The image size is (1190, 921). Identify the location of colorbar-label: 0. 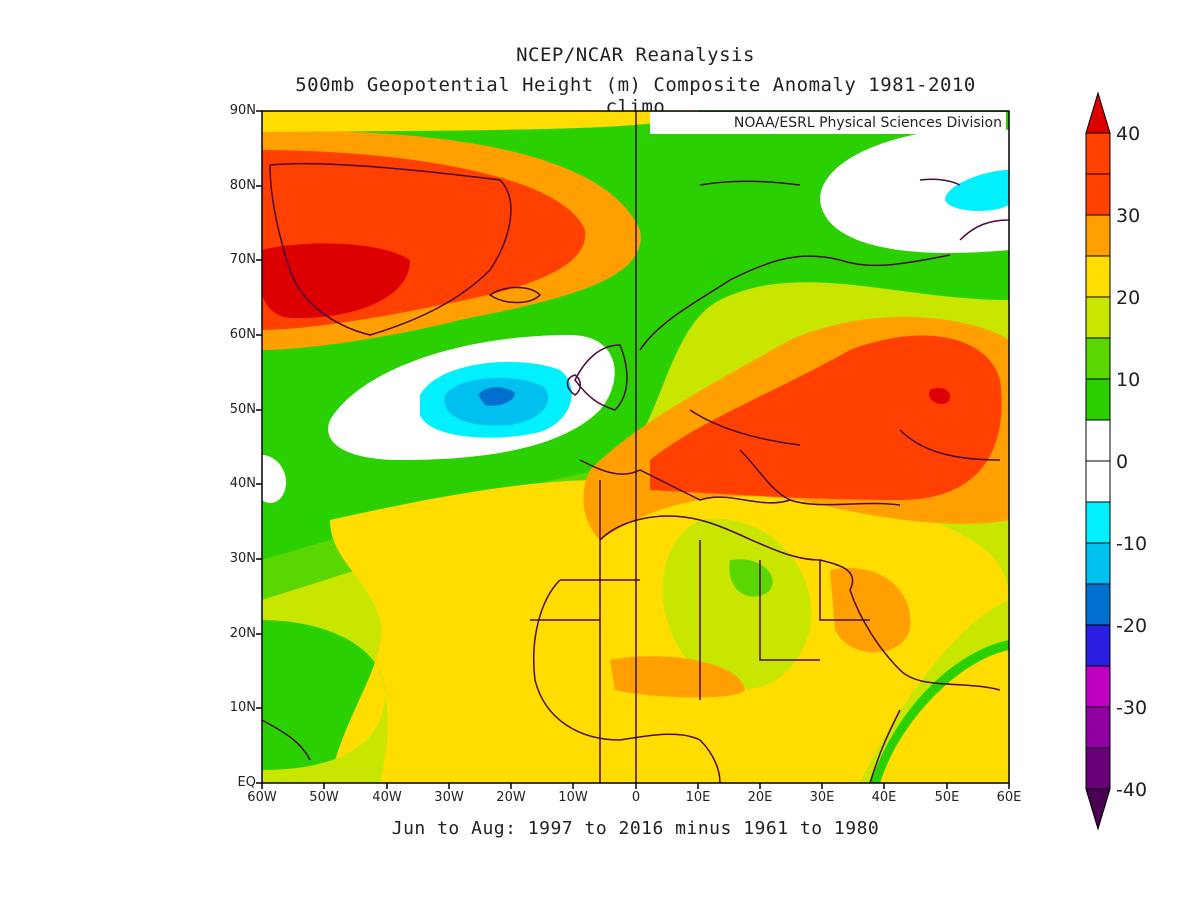
(1122, 462).